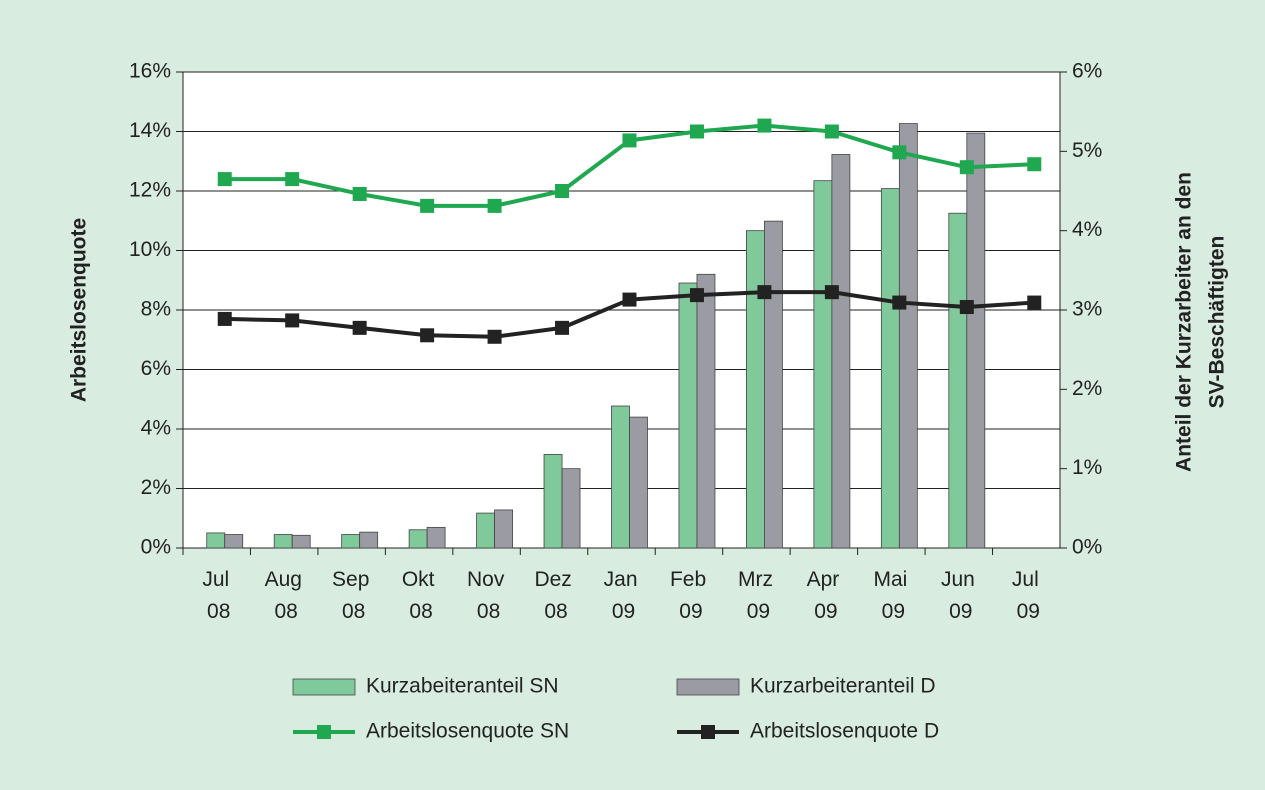 This screenshot has width=1265, height=790. What do you see at coordinates (1217, 322) in the screenshot?
I see `y2-axis-title: SV-Beschäftigten` at bounding box center [1217, 322].